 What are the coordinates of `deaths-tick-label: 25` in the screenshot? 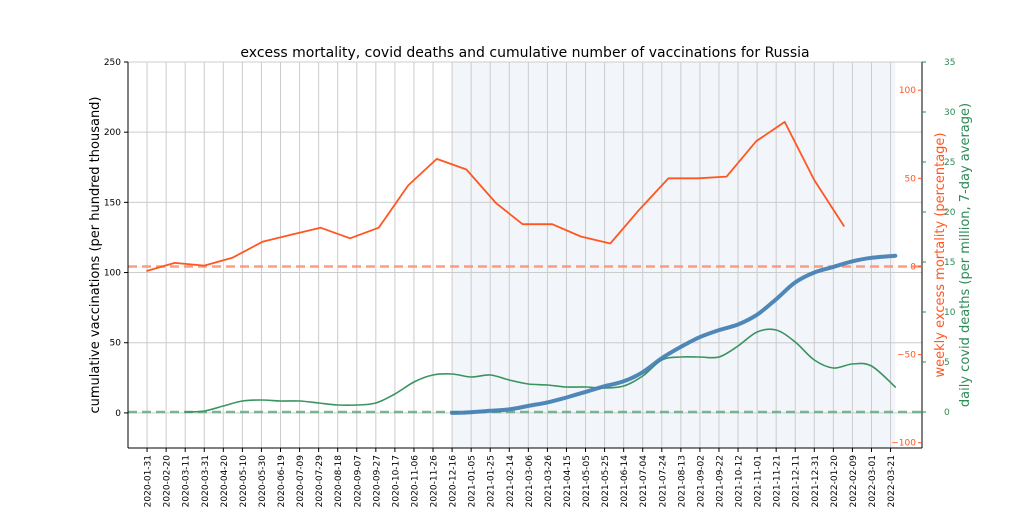 It's located at (949, 163).